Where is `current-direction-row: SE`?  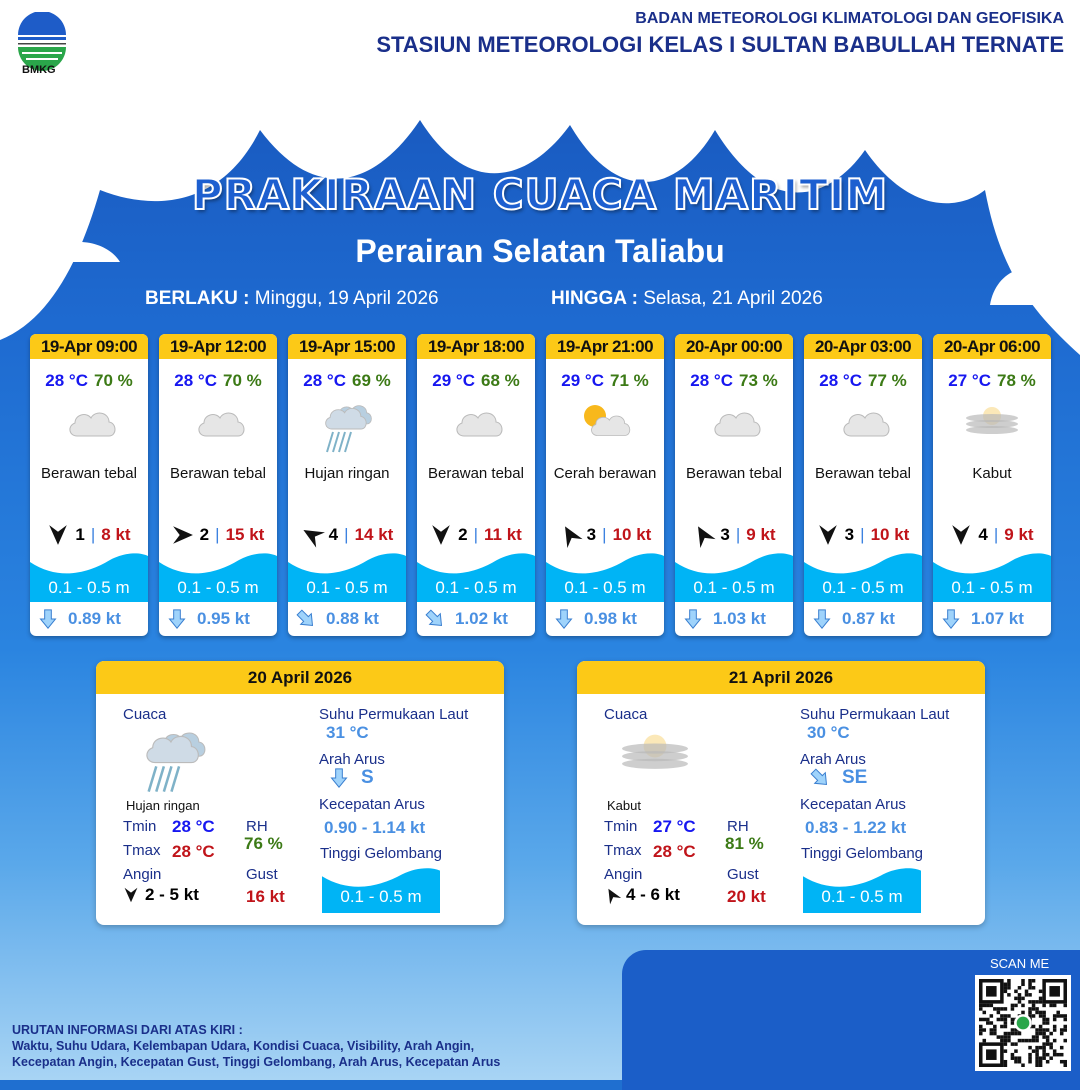
current-direction-row: SE is located at coordinates (838, 778).